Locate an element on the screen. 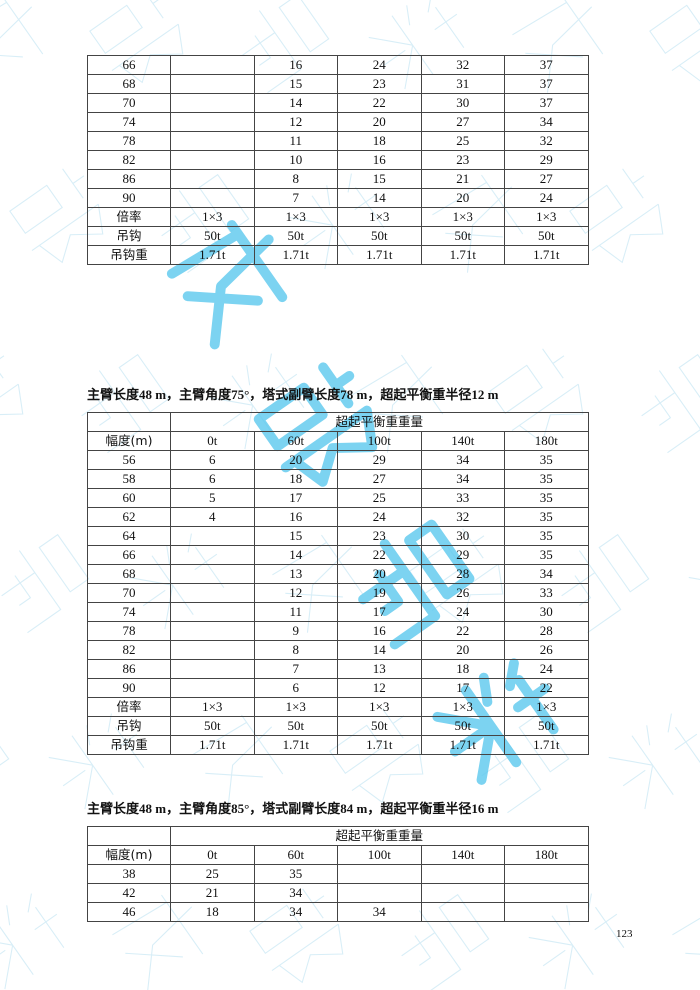 The height and width of the screenshot is (990, 700). row-label: 倍率 is located at coordinates (129, 707).